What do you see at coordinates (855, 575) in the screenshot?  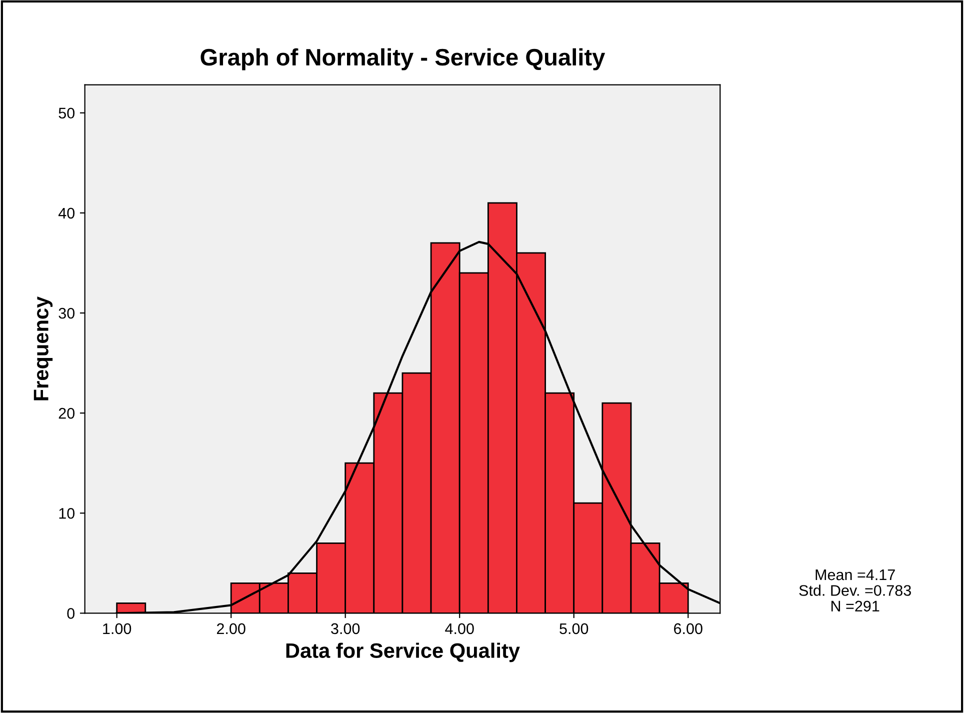 I see `text: Mean =4.17` at bounding box center [855, 575].